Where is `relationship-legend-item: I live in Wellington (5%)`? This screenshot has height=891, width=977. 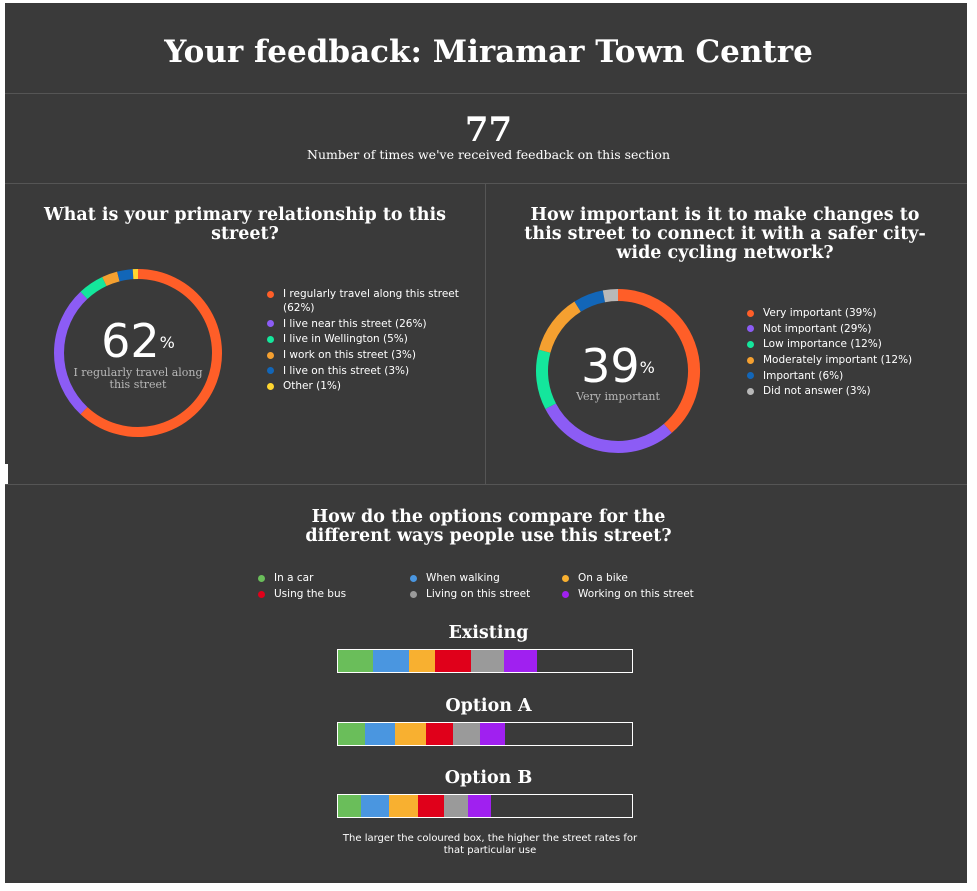
relationship-legend-item: I live in Wellington (5%) is located at coordinates (367, 339).